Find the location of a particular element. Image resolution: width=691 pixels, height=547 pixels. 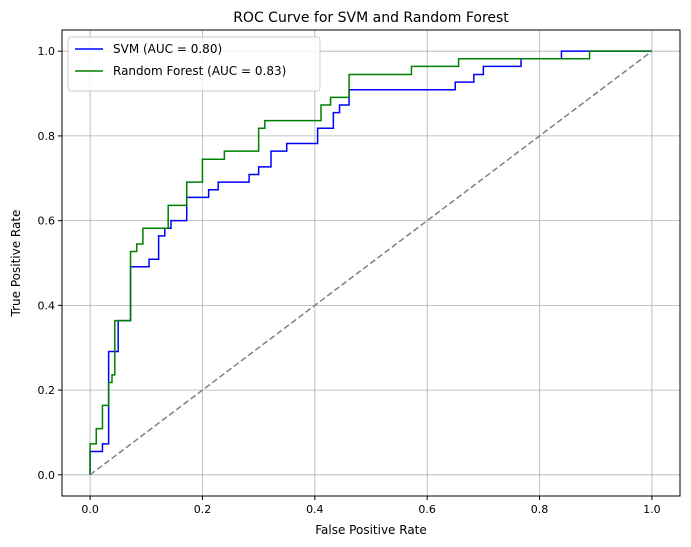

x-tick-label: 0.6 is located at coordinates (427, 509).